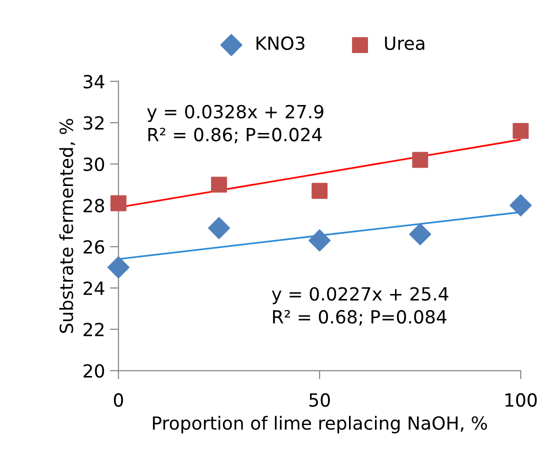 This screenshot has height=452, width=551. What do you see at coordinates (319, 425) in the screenshot?
I see `x-axis-title: Proportion of lime replacing NaOH, %` at bounding box center [319, 425].